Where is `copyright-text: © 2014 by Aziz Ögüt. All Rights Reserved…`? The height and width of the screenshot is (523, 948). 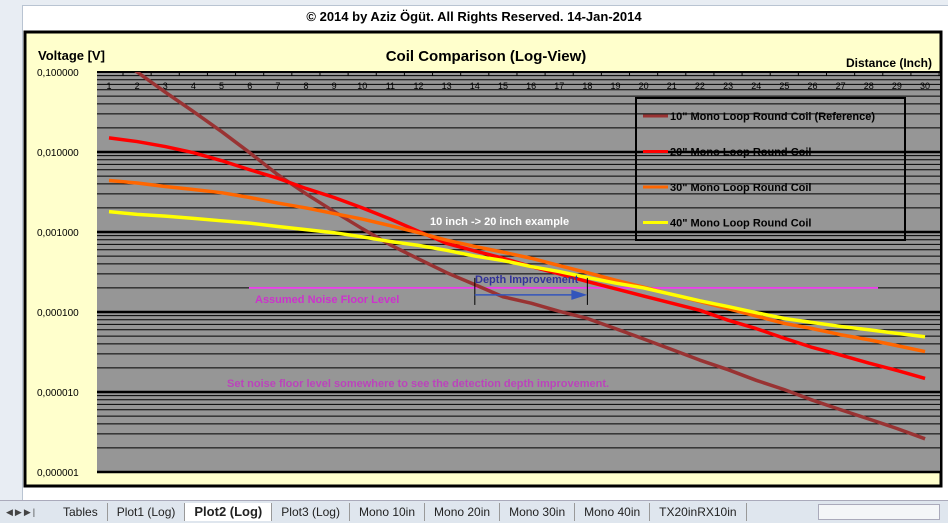 copyright-text: © 2014 by Aziz Ögüt. All Rights Reserved… is located at coordinates (474, 16).